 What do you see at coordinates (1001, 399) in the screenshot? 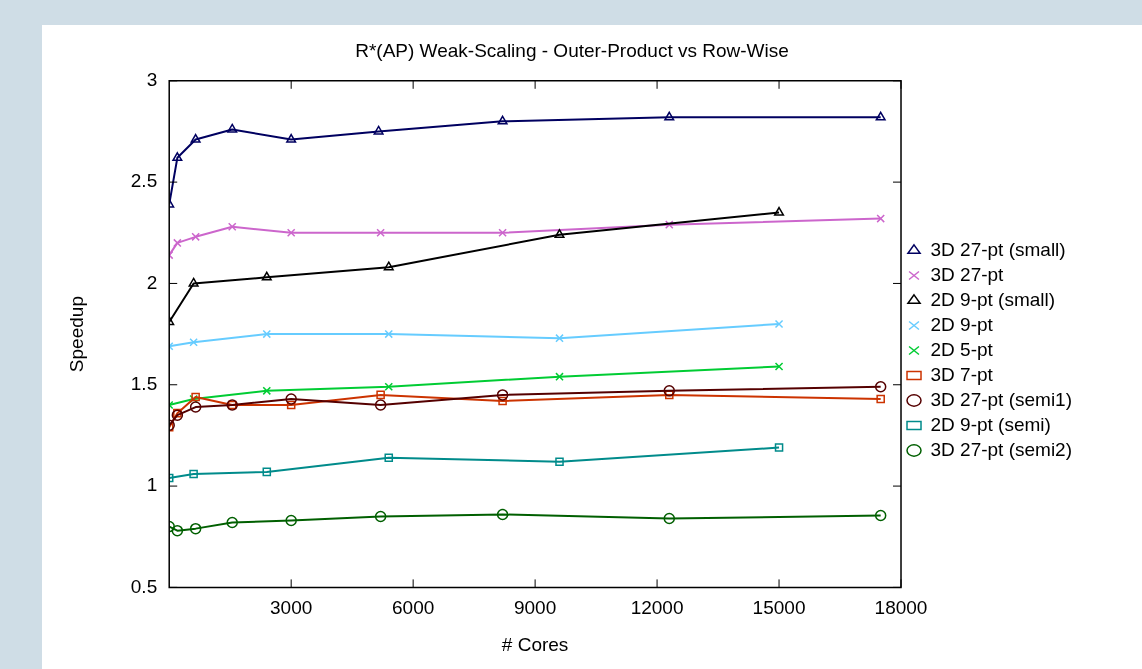
I see `legend-label: 3D 27-pt (semi1)` at bounding box center [1001, 399].